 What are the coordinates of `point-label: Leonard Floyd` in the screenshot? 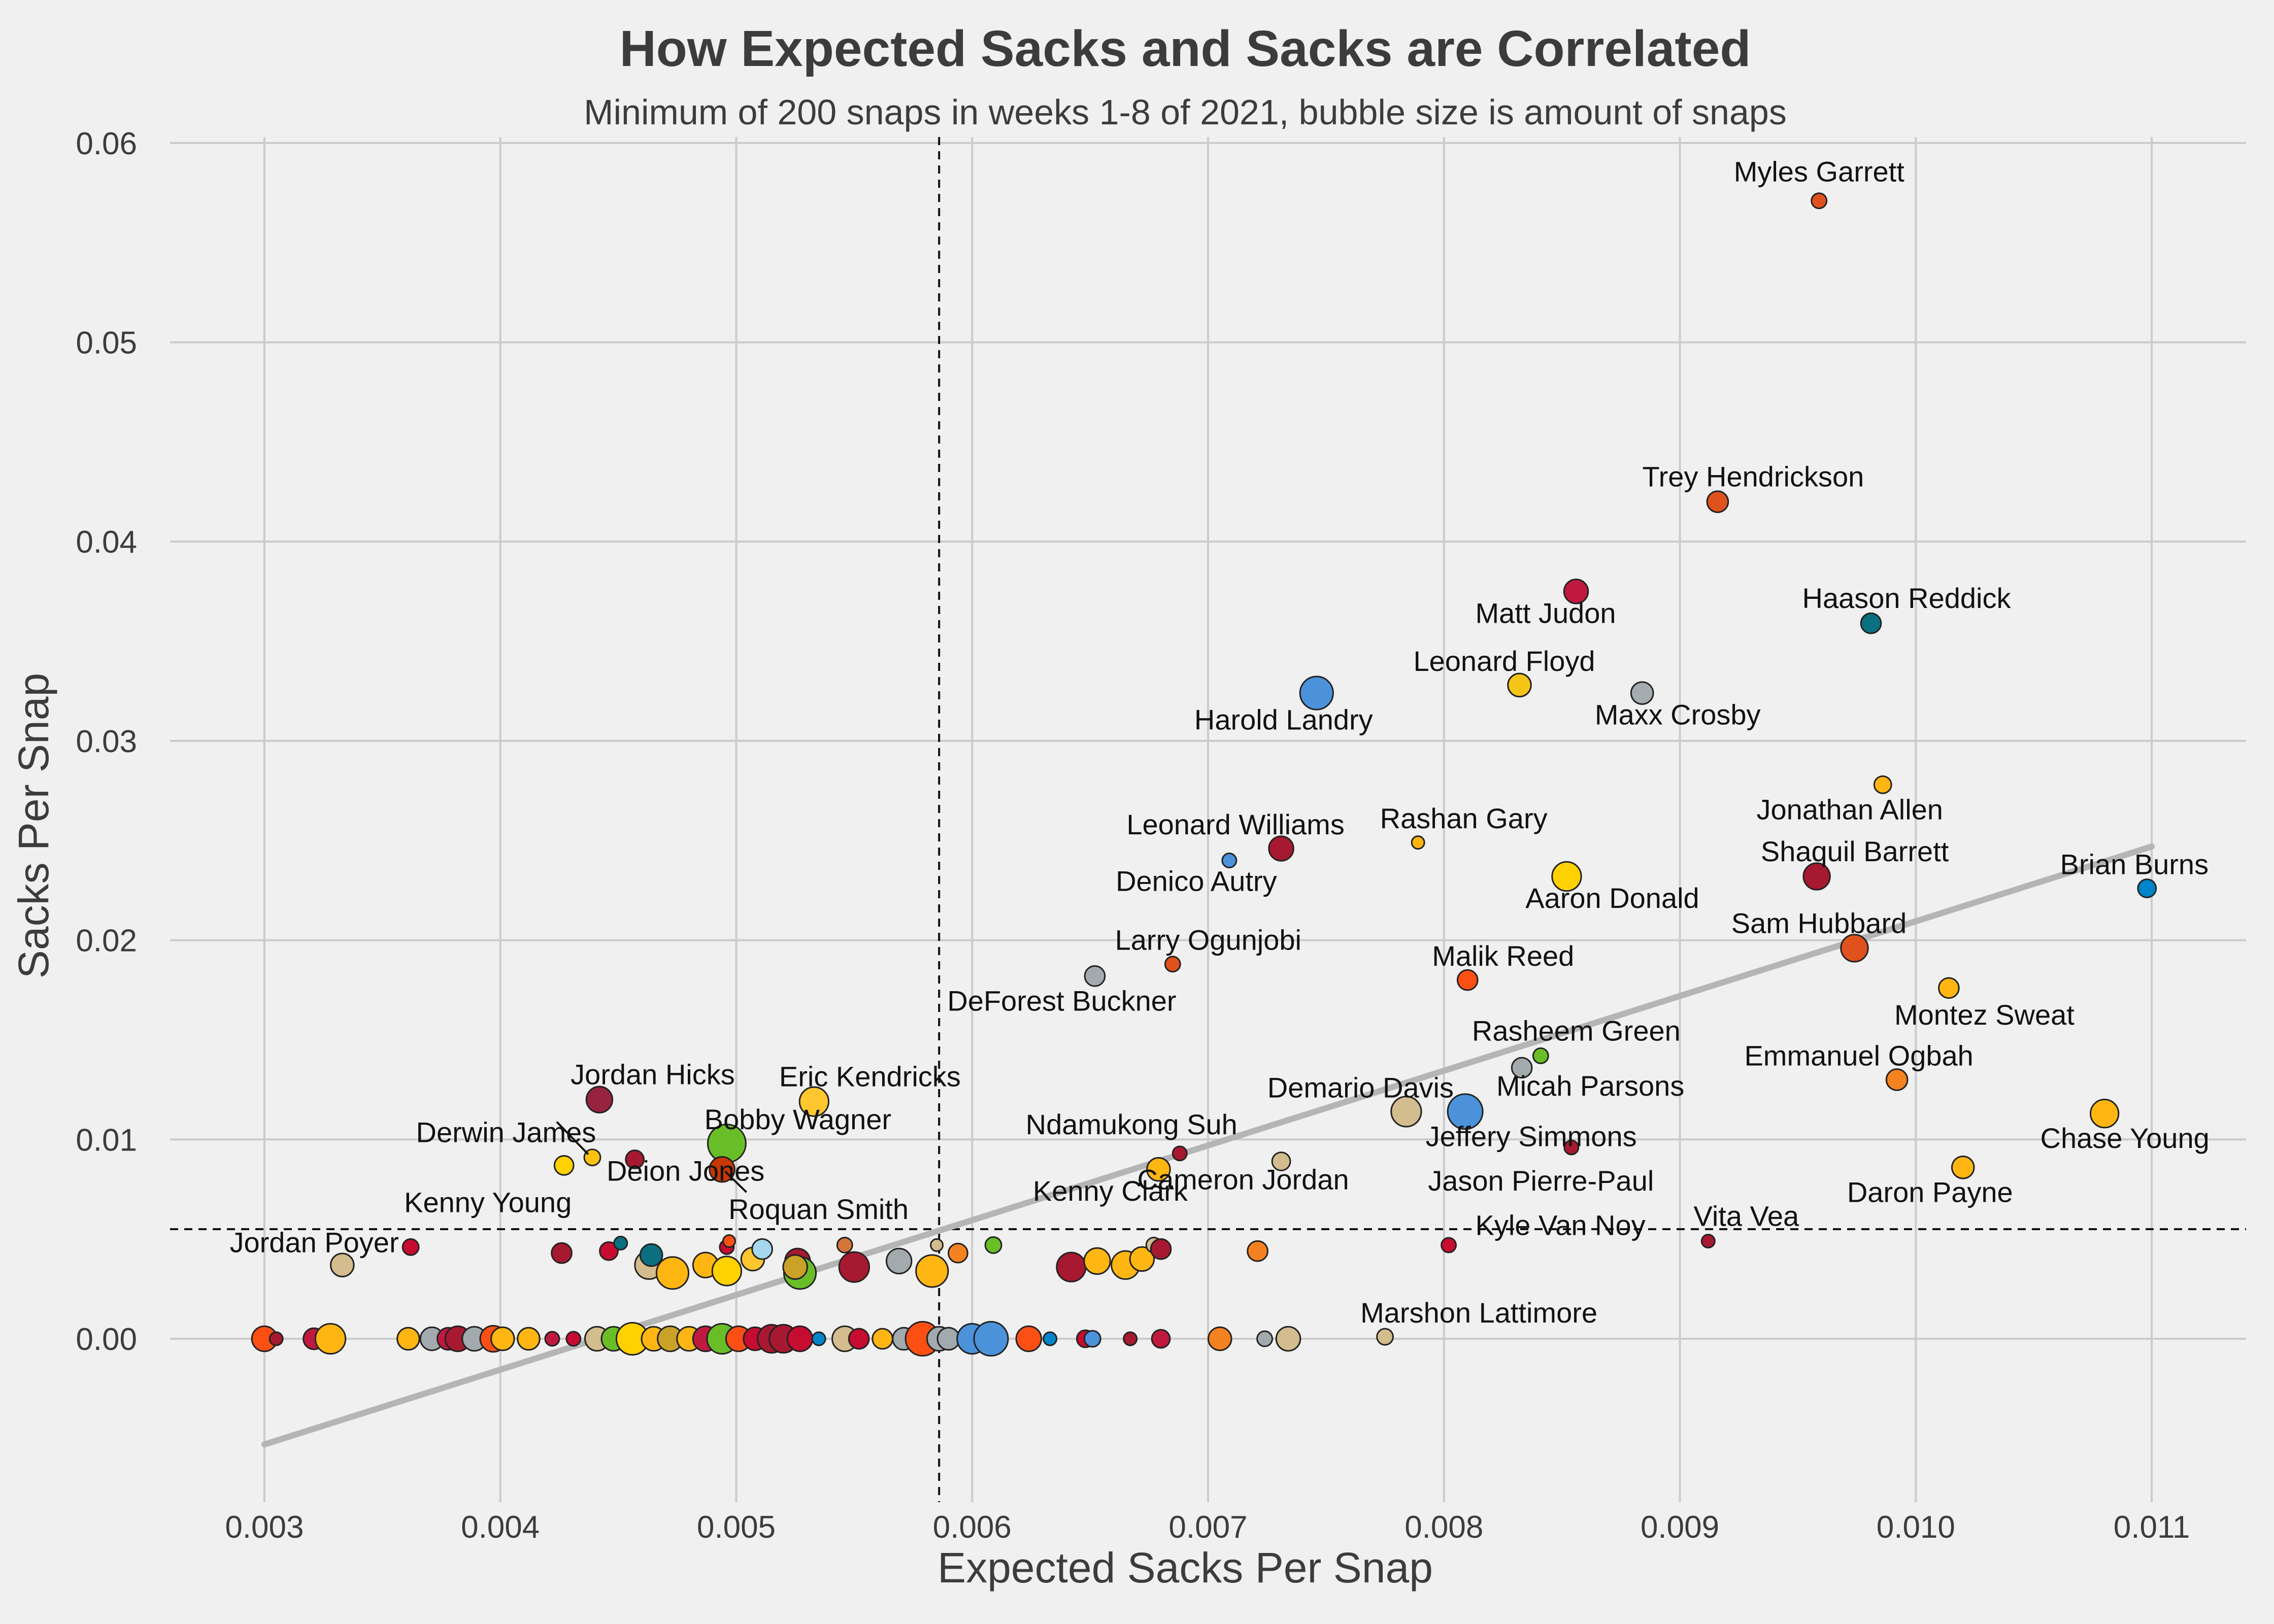 It's located at (1504, 661).